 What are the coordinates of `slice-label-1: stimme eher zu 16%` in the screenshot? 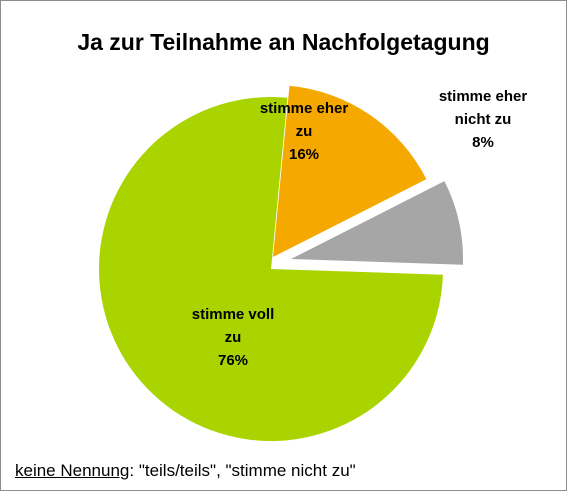 It's located at (304, 131).